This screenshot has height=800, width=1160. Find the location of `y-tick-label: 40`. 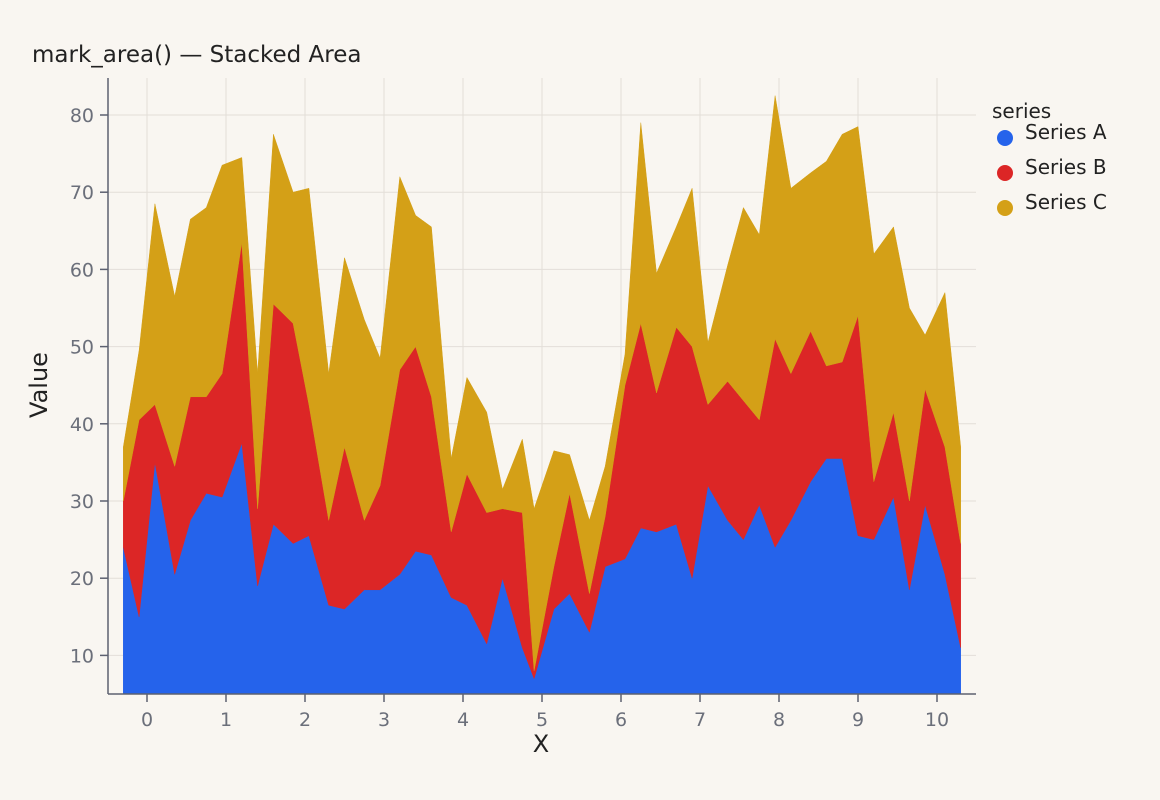

y-tick-label: 40 is located at coordinates (82, 425).